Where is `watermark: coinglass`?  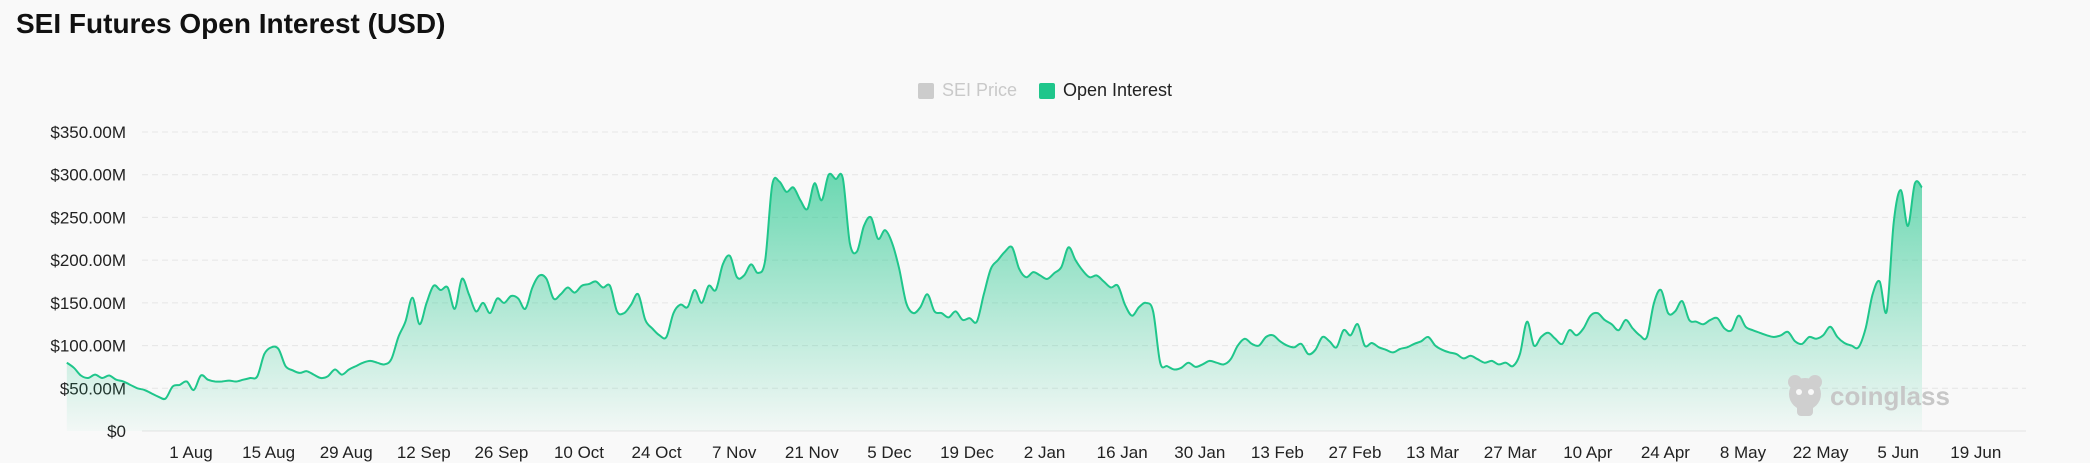 watermark: coinglass is located at coordinates (1869, 395).